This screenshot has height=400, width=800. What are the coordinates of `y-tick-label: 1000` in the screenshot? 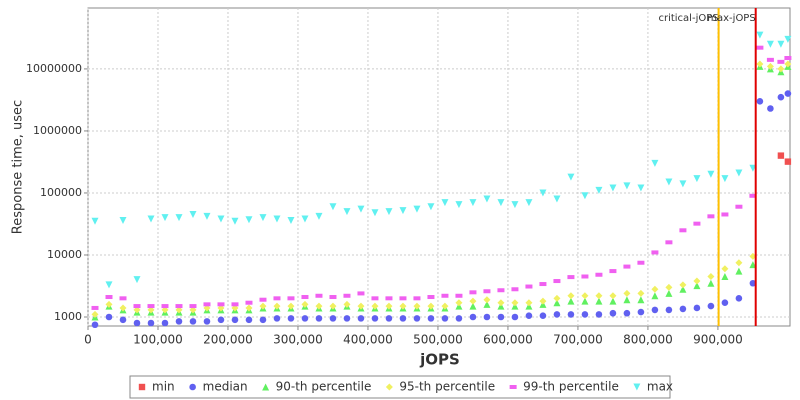 It's located at (68, 316).